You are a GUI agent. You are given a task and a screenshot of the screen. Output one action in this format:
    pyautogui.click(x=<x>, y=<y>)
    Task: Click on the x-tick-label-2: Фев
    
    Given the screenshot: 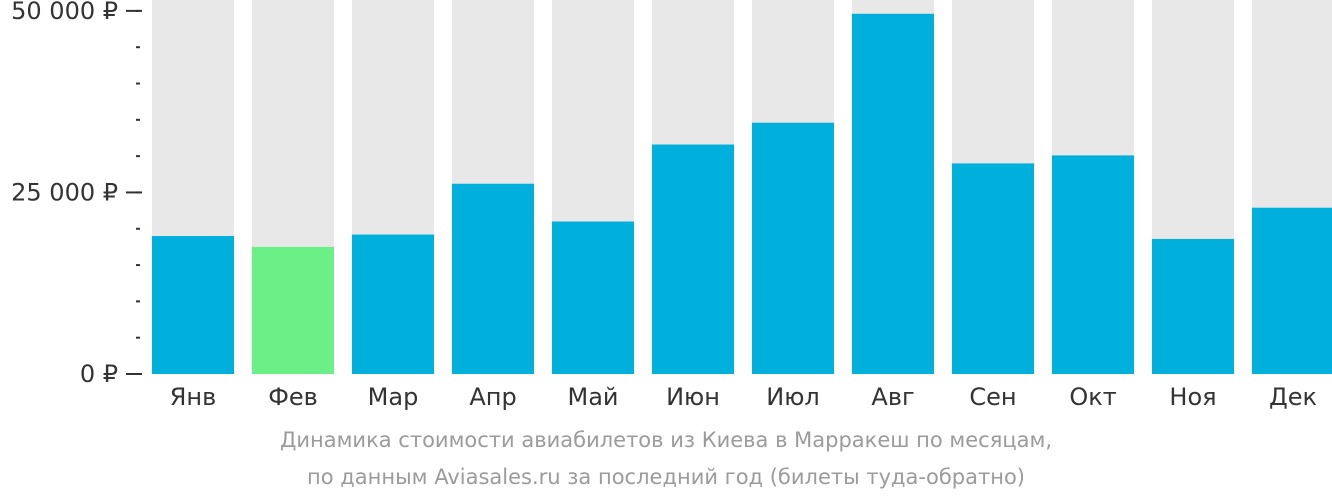 What is the action you would take?
    pyautogui.click(x=293, y=397)
    